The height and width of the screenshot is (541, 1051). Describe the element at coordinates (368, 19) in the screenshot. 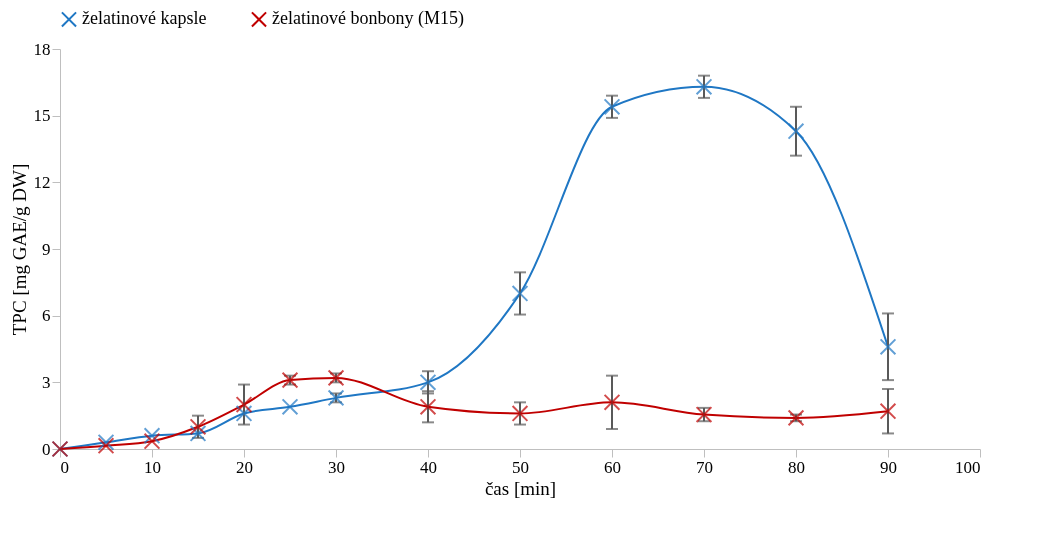

I see `legend-label: želatinové bonbony (M15)` at that location.